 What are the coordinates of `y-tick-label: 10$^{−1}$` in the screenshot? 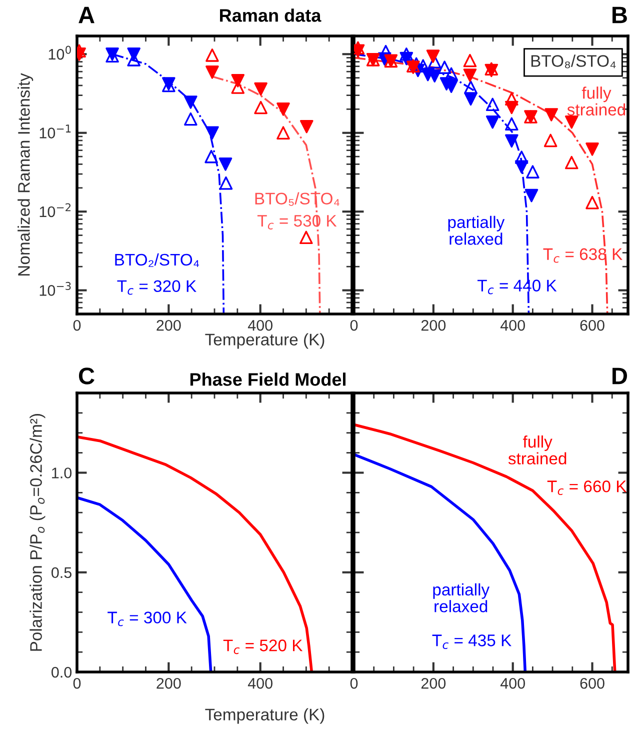 It's located at (55, 131).